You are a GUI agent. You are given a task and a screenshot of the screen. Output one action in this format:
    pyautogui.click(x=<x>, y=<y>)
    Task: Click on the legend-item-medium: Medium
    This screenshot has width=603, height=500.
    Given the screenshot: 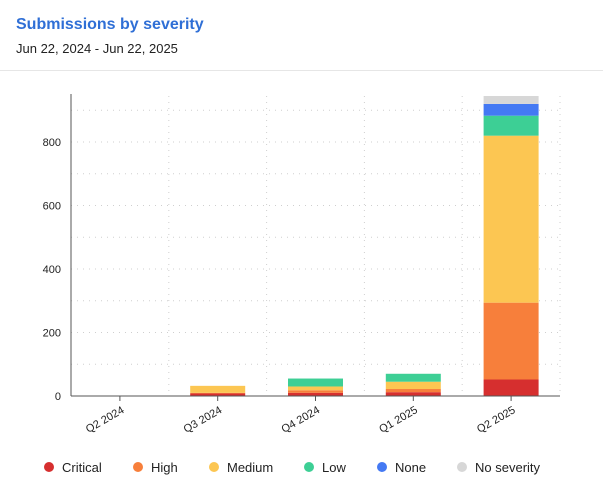 What is the action you would take?
    pyautogui.click(x=241, y=467)
    